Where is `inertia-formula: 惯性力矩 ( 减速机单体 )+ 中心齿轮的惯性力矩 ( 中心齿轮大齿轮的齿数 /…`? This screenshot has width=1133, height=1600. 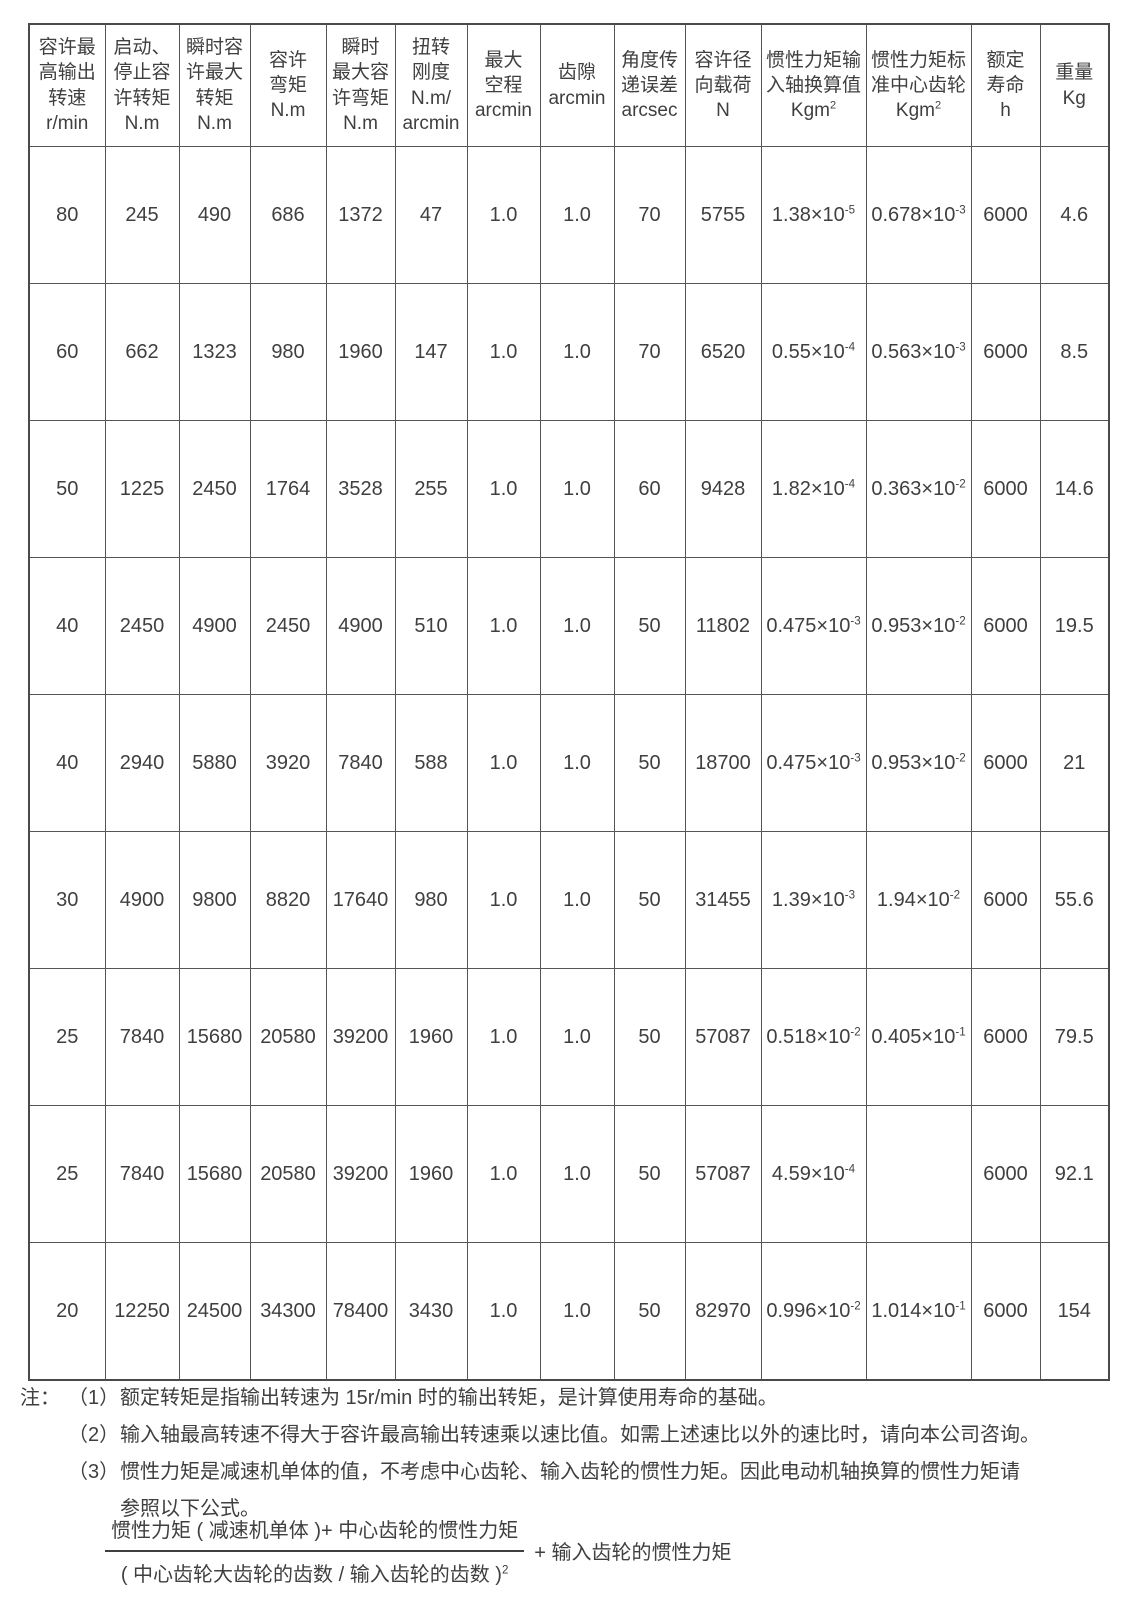
inertia-formula: 惯性力矩 ( 减速机单体 )+ 中心齿轮的惯性力矩 ( 中心齿轮大齿轮的齿数 /… is located at coordinates (418, 1550).